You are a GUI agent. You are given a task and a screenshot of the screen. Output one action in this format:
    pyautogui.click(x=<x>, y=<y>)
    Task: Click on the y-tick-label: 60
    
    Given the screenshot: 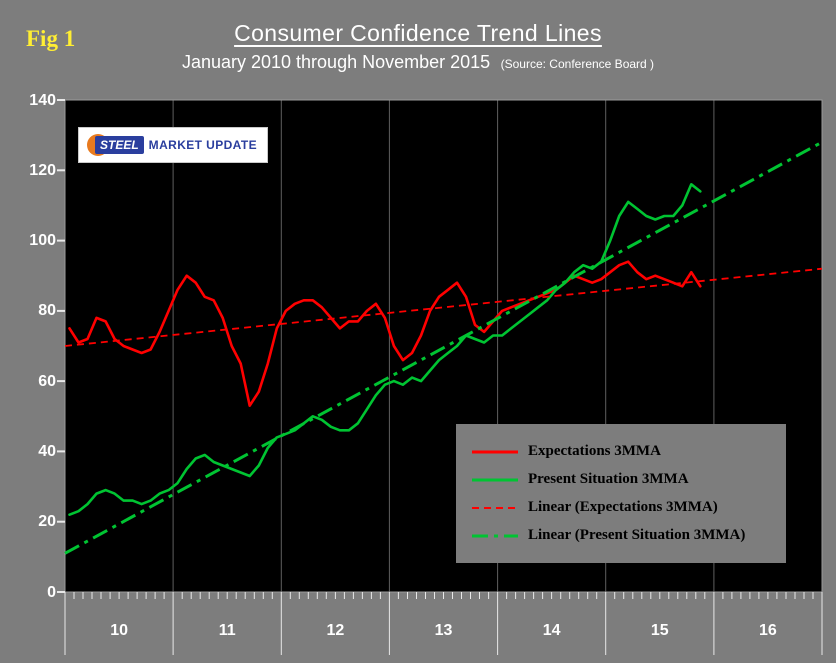 What is the action you would take?
    pyautogui.click(x=47, y=381)
    